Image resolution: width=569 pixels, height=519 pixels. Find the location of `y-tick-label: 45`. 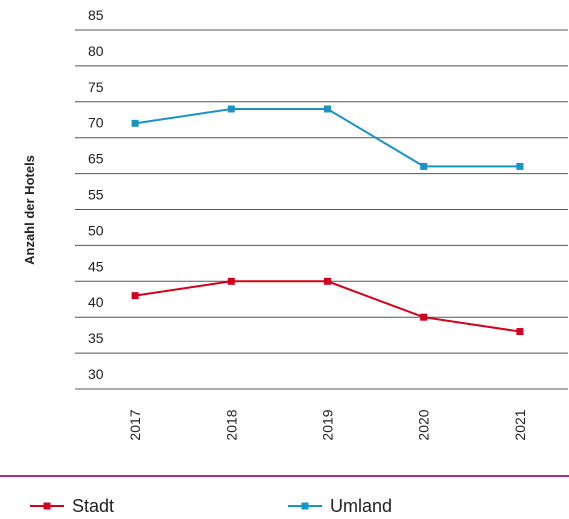

y-tick-label: 45 is located at coordinates (96, 266).